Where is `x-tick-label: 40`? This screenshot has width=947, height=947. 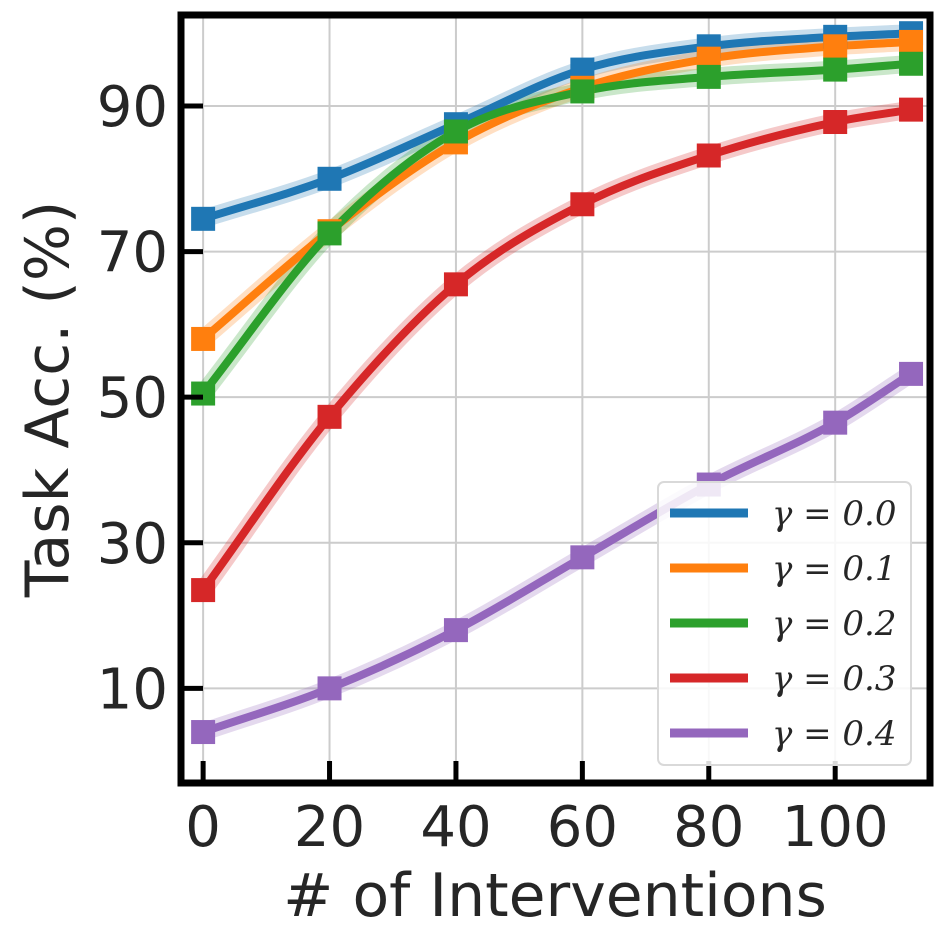 x-tick-label: 40 is located at coordinates (455, 827).